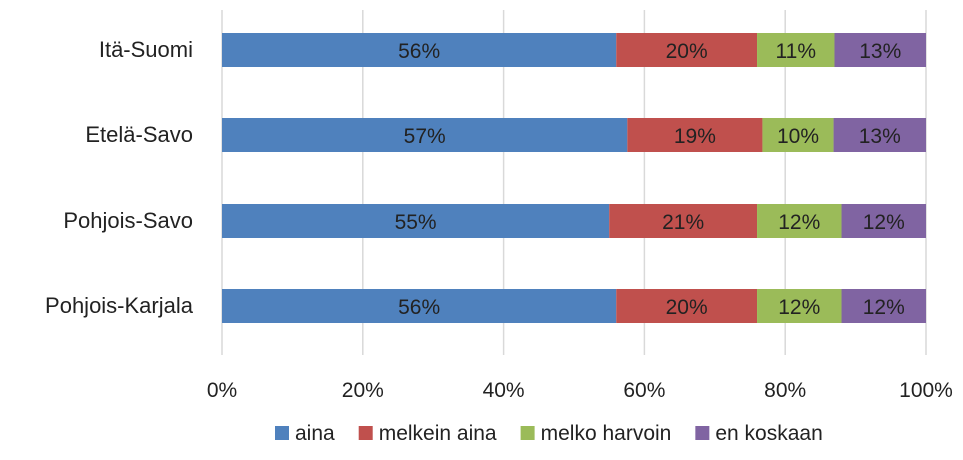  What do you see at coordinates (504, 390) in the screenshot?
I see `x-tick-label: 40%` at bounding box center [504, 390].